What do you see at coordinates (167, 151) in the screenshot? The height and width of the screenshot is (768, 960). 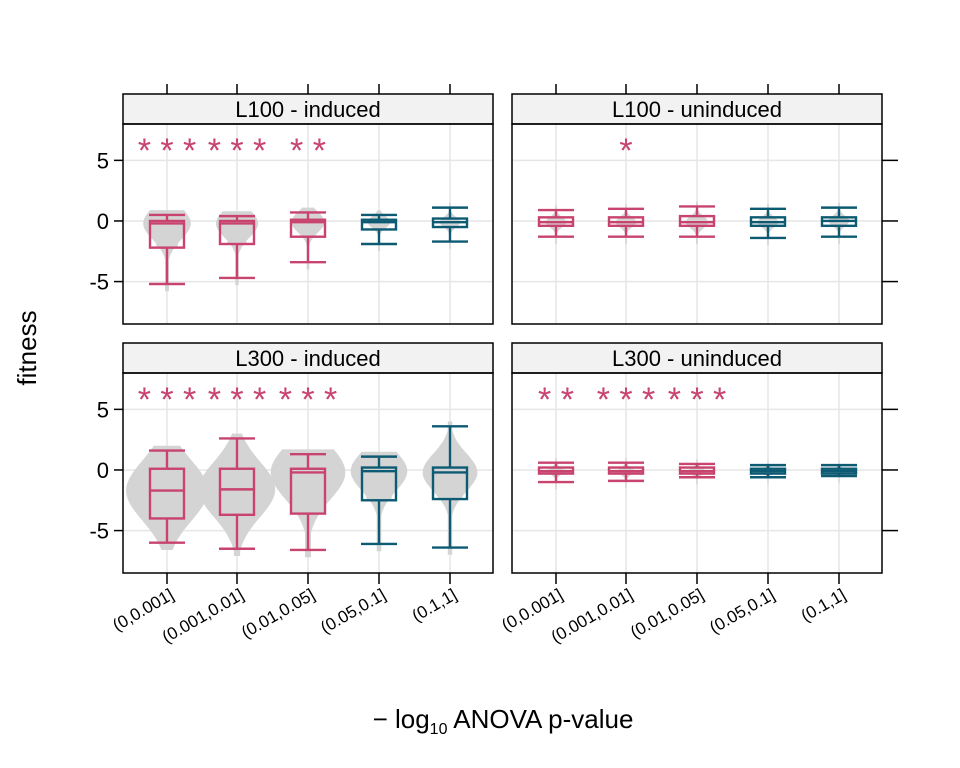 I see `significance-label-l100-induced-0: * * *` at bounding box center [167, 151].